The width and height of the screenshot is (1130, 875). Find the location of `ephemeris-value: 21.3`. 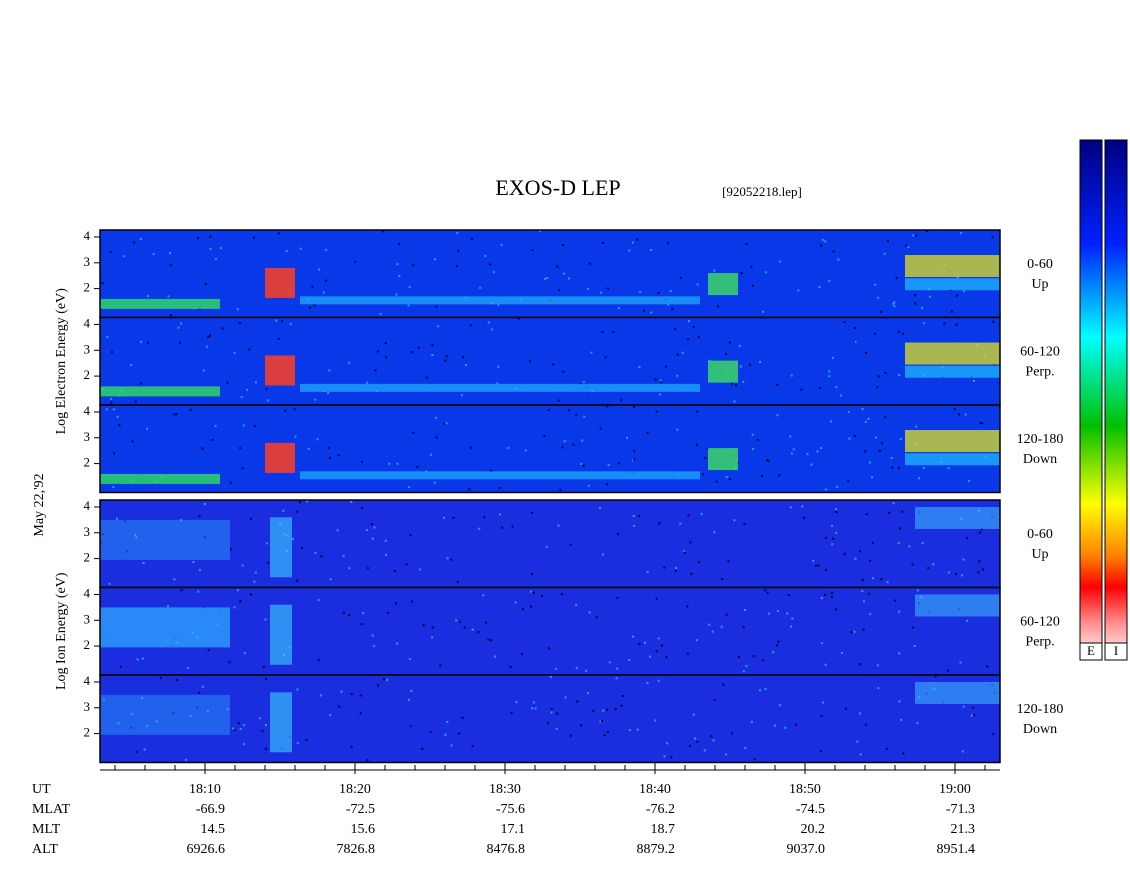

ephemeris-value: 21.3 is located at coordinates (963, 829).